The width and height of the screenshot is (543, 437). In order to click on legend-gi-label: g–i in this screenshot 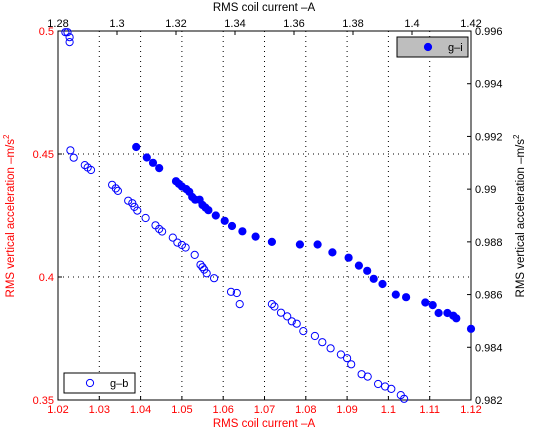, I will do `click(455, 48)`.